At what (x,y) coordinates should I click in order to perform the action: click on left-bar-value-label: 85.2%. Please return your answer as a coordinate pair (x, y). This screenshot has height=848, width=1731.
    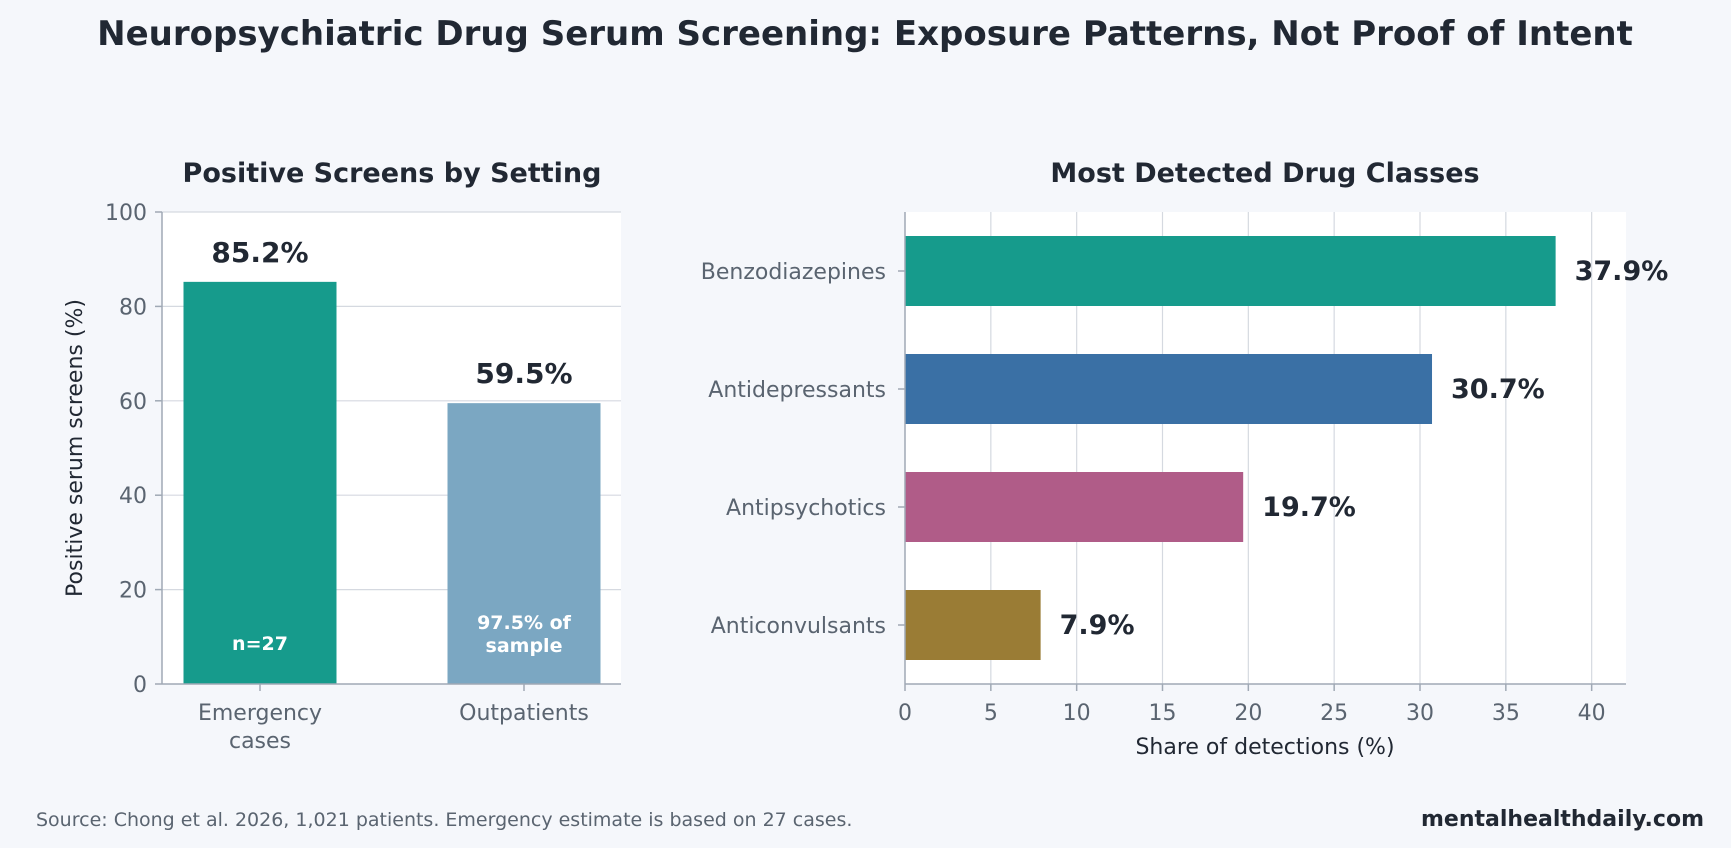
    Looking at the image, I should click on (259, 252).